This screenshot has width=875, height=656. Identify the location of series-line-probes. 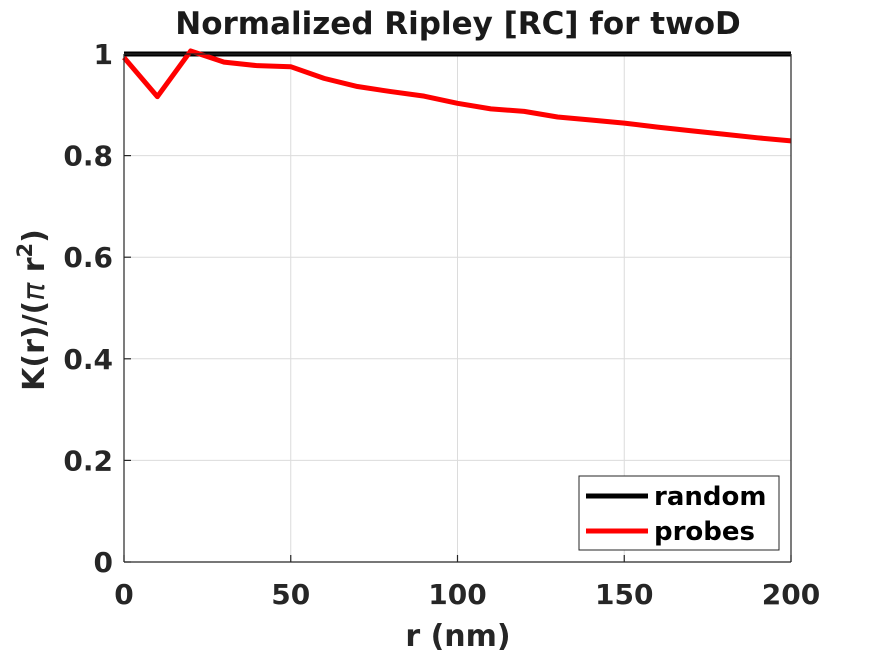
(457, 96).